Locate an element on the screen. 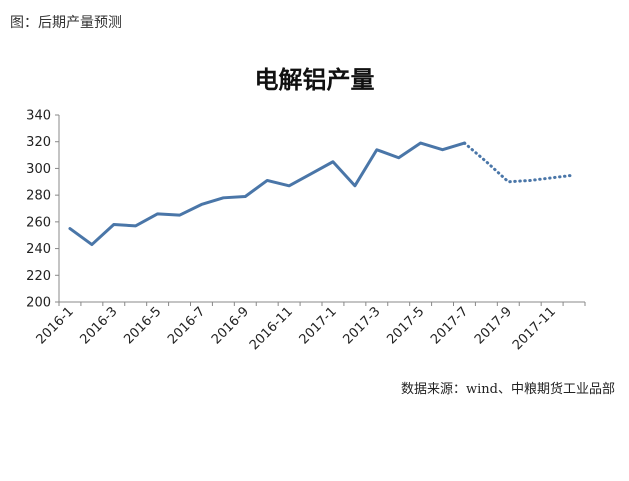 The width and height of the screenshot is (629, 481). x-tick-label: 2017-9 is located at coordinates (493, 325).